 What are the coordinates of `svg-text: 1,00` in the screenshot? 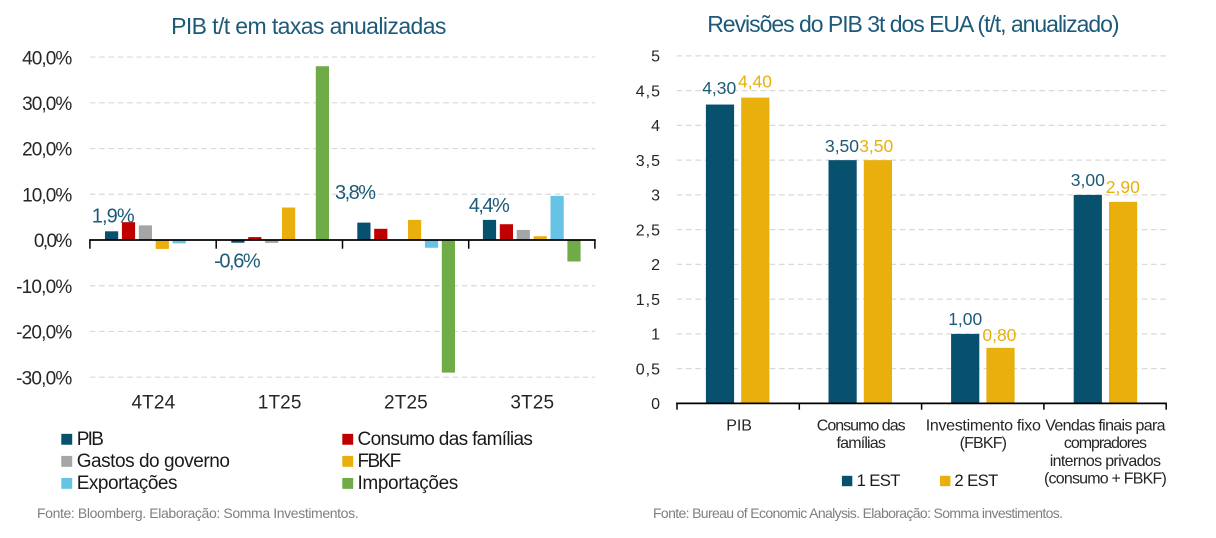 It's located at (965, 319).